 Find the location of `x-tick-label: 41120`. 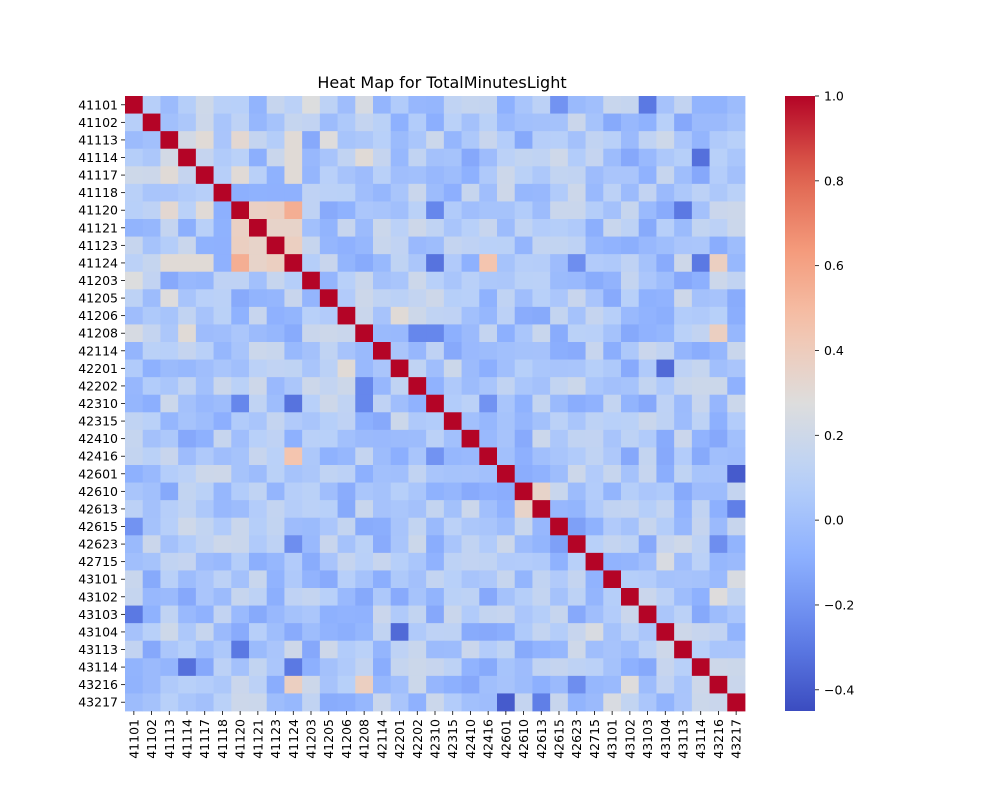

x-tick-label: 41120 is located at coordinates (240, 739).